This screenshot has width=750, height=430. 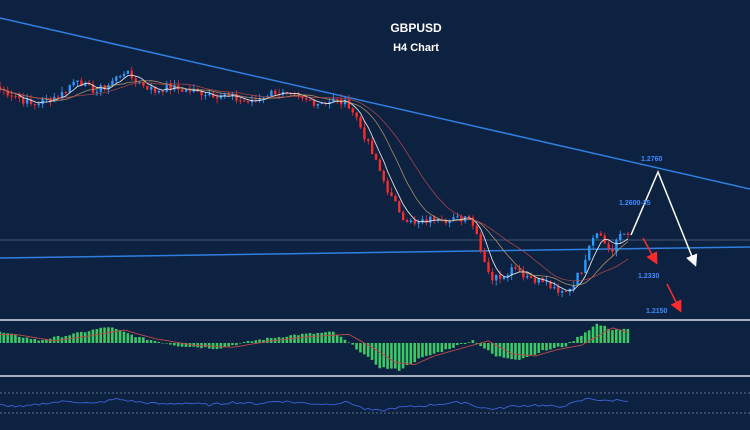 What do you see at coordinates (664, 218) in the screenshot?
I see `bullish-scenario-arrow` at bounding box center [664, 218].